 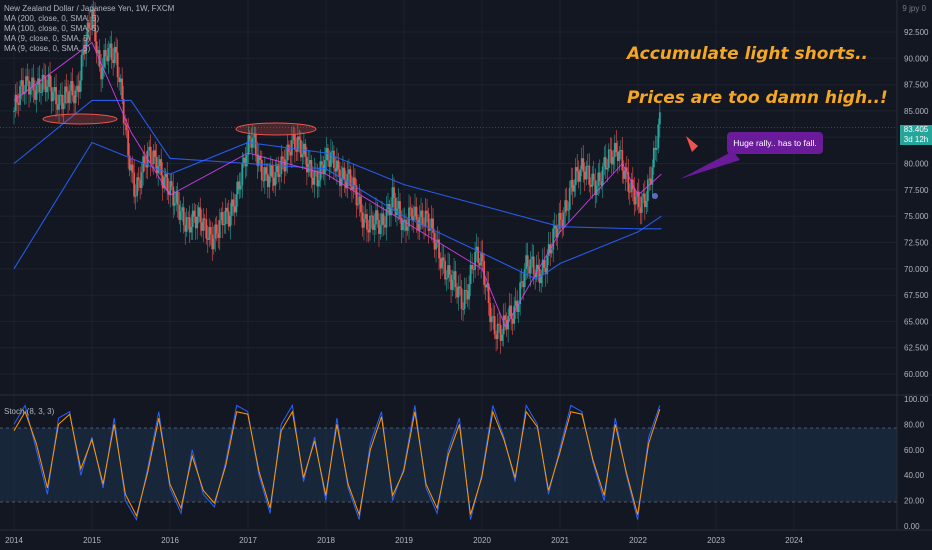 I want to click on last-price-tag: 83.405 3d 12h, so click(x=916, y=135).